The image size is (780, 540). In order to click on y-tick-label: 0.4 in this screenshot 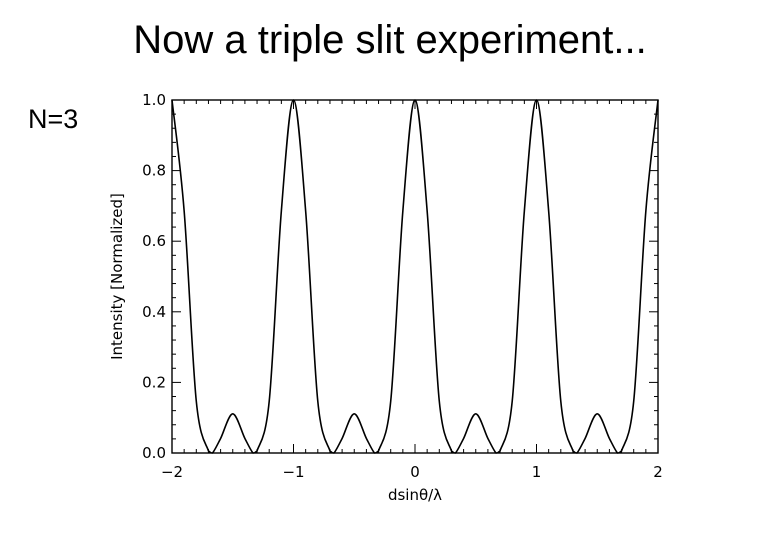, I will do `click(154, 312)`.